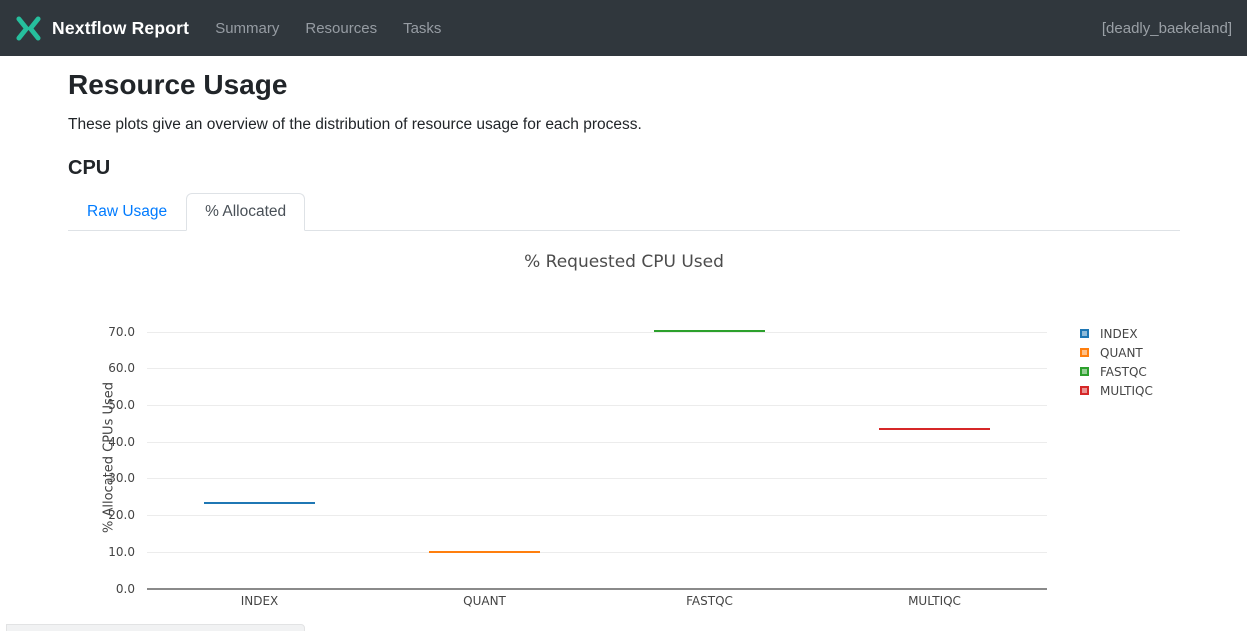 The image size is (1247, 631). Describe the element at coordinates (259, 601) in the screenshot. I see `x-tick-label-index: INDEX` at that location.